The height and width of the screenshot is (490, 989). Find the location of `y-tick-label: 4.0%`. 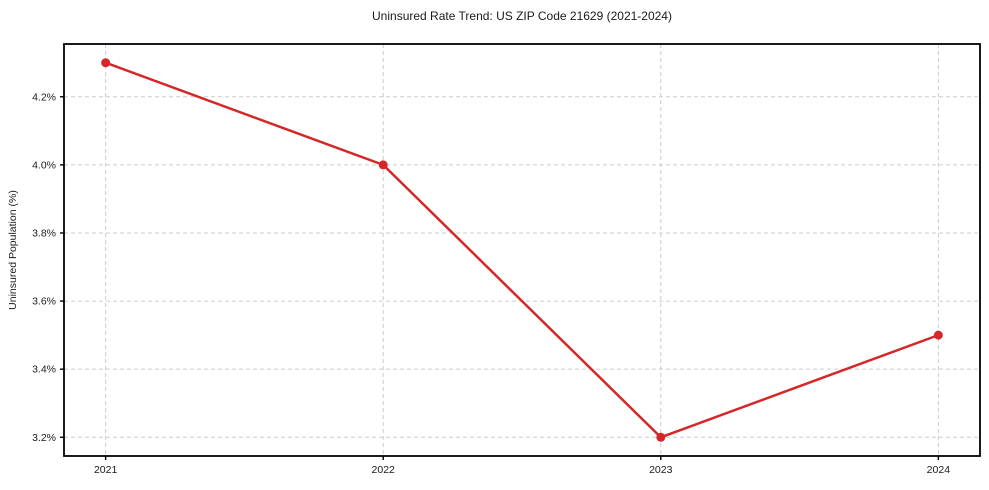

y-tick-label: 4.0% is located at coordinates (44, 165).